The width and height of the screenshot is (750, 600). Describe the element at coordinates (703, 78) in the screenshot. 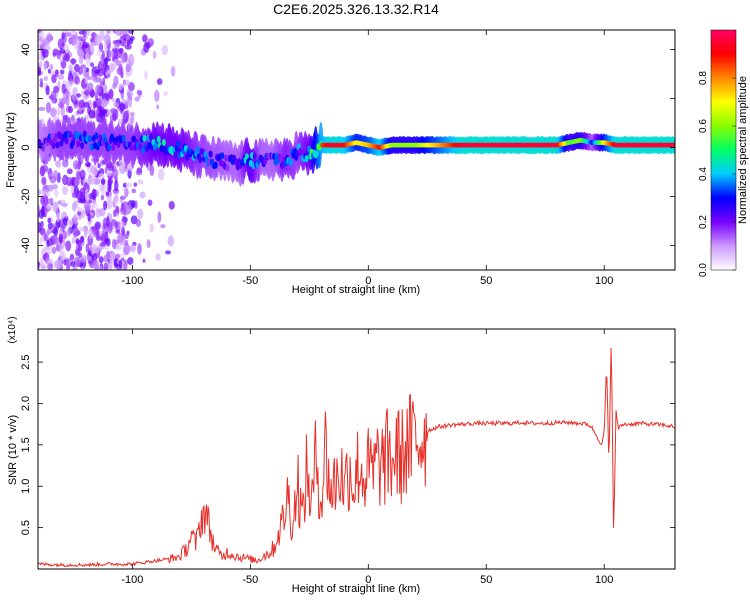

I see `colorbar-tick-label: 0.8` at that location.